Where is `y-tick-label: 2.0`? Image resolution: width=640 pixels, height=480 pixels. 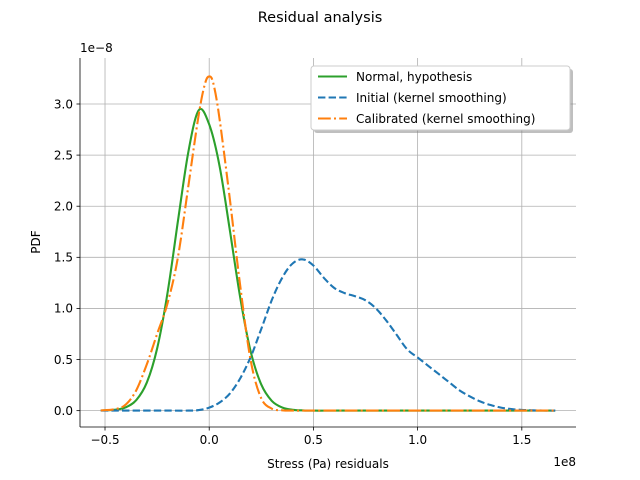
y-tick-label: 2.0 is located at coordinates (63, 207).